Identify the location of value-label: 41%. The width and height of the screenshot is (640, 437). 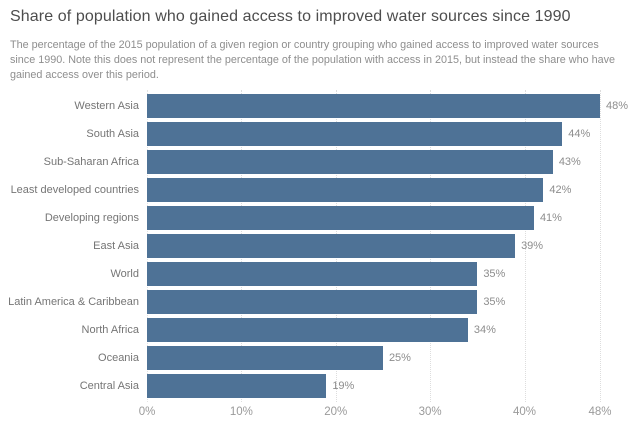
(550, 218).